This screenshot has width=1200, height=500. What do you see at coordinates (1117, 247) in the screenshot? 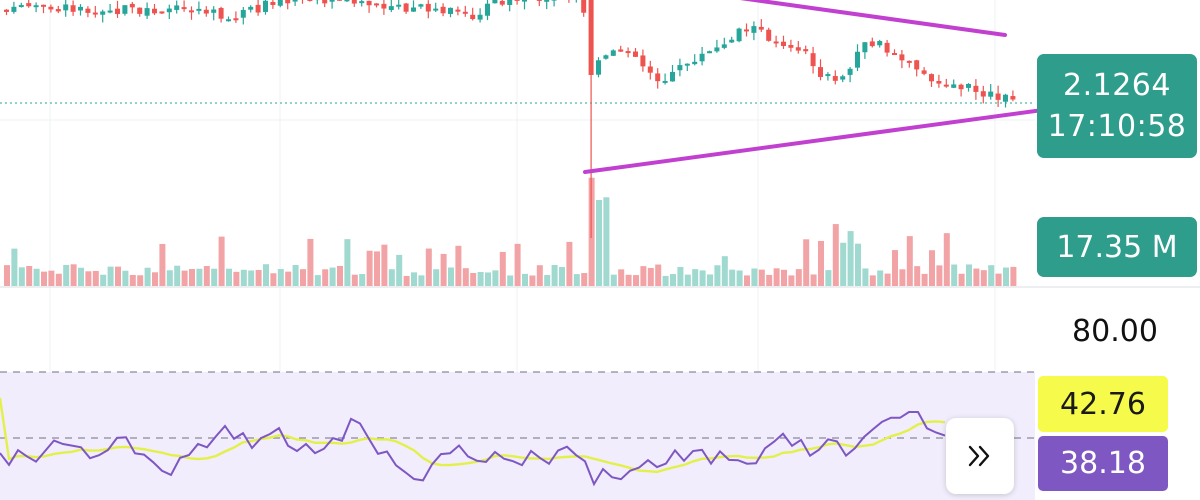
I see `last-volume-label: 17.35 M` at bounding box center [1117, 247].